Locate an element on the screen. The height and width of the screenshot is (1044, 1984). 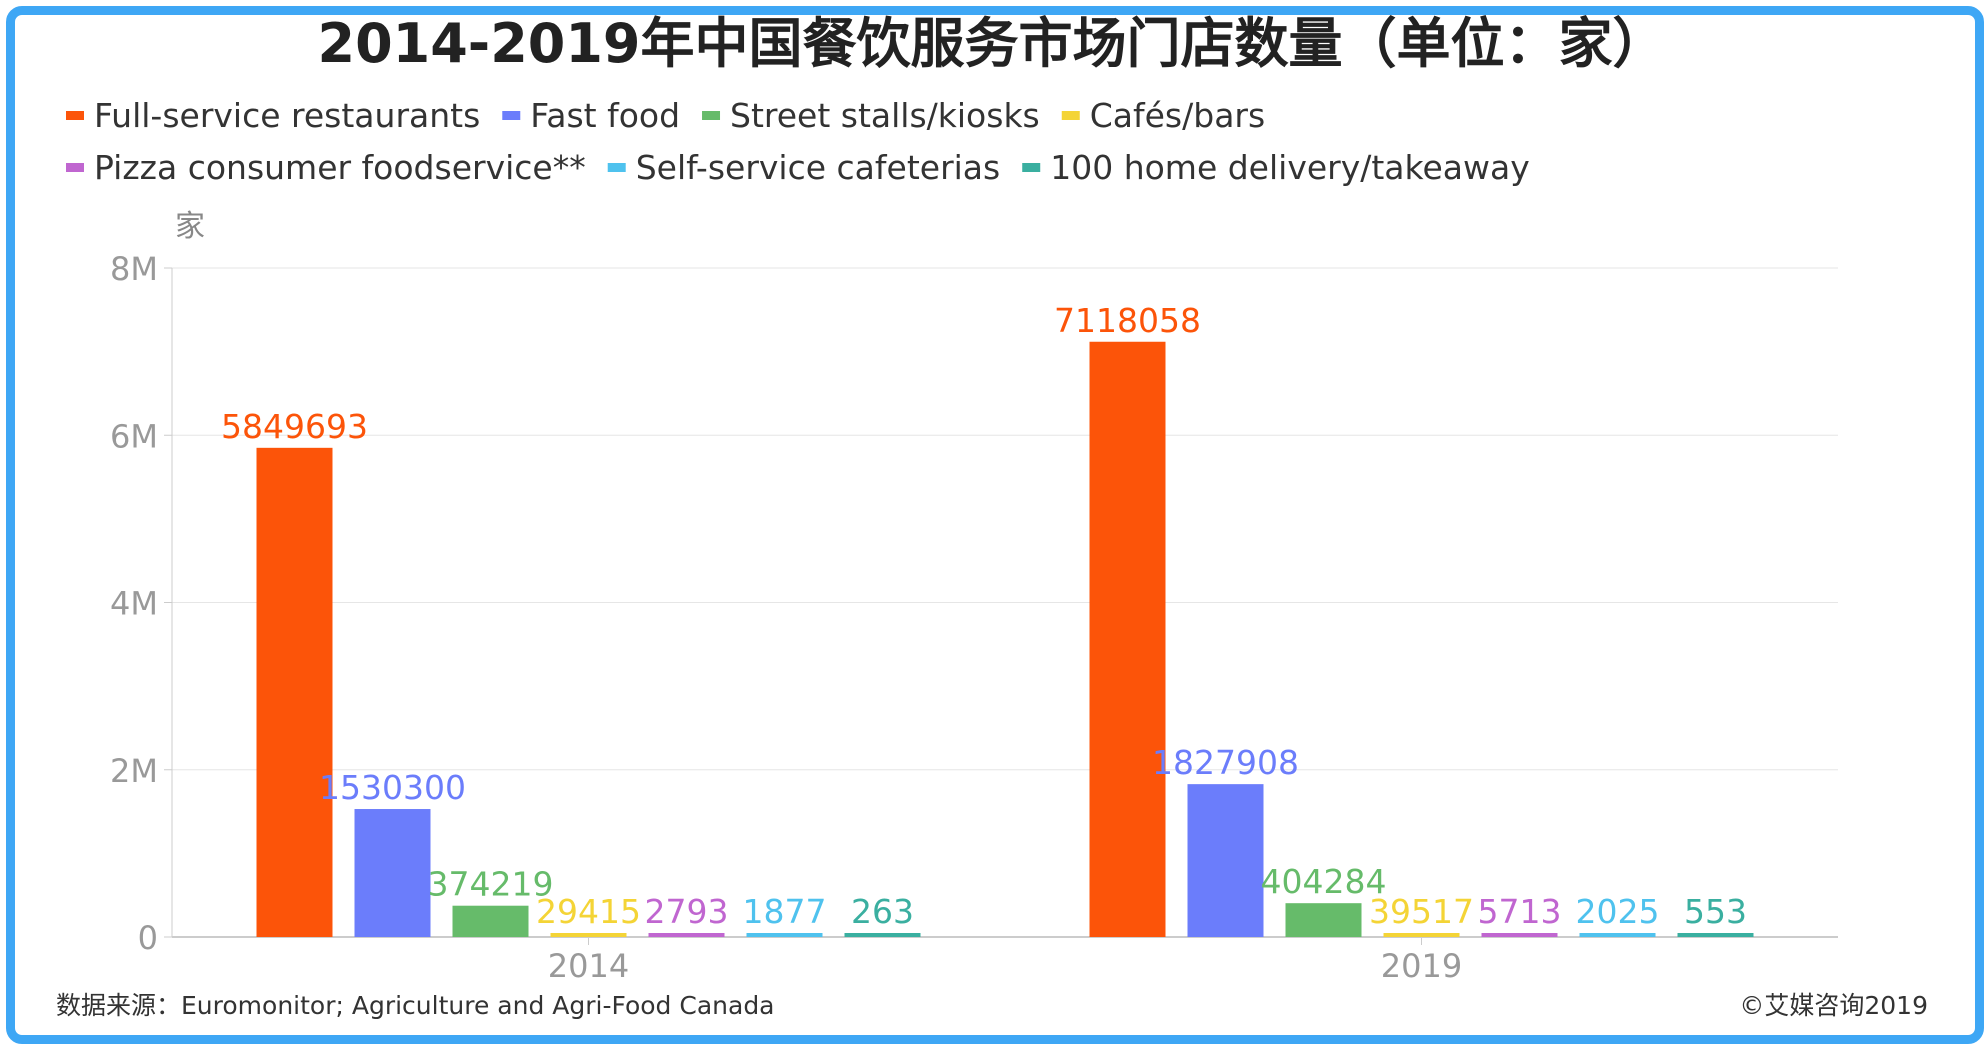
legend-label-street-stalls-kiosks: Street stalls/kiosks is located at coordinates (885, 115).